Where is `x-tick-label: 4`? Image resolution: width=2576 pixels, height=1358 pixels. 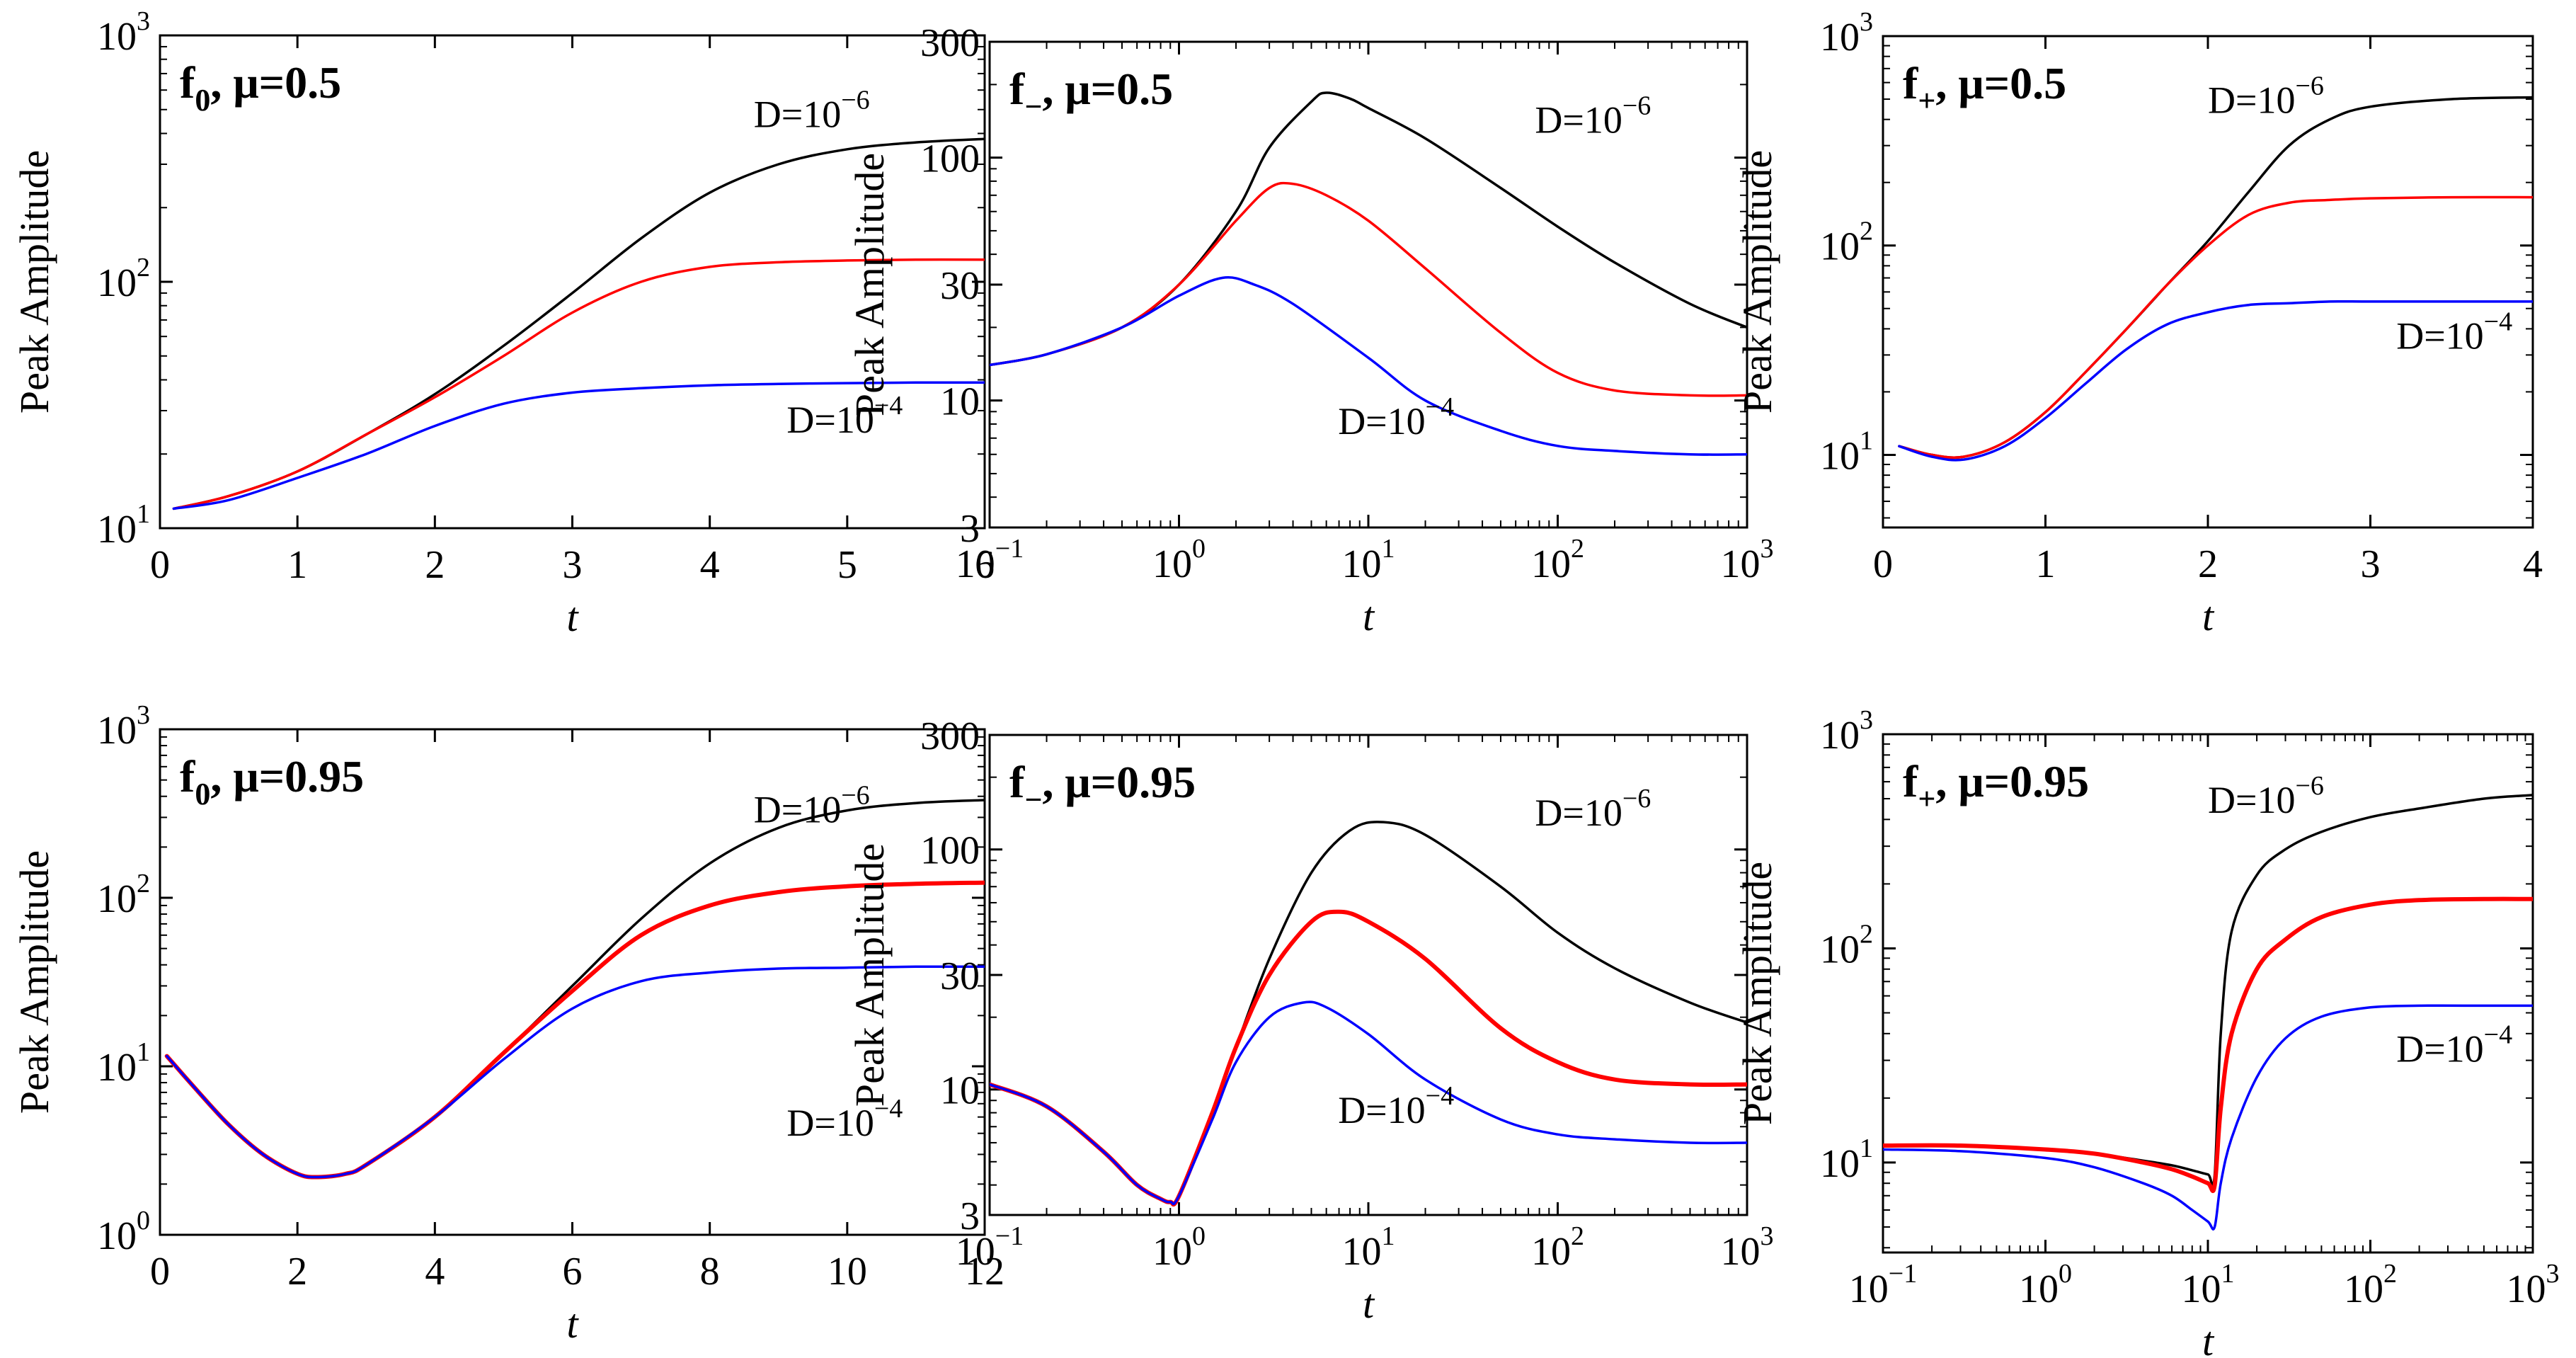 x-tick-label: 4 is located at coordinates (710, 565).